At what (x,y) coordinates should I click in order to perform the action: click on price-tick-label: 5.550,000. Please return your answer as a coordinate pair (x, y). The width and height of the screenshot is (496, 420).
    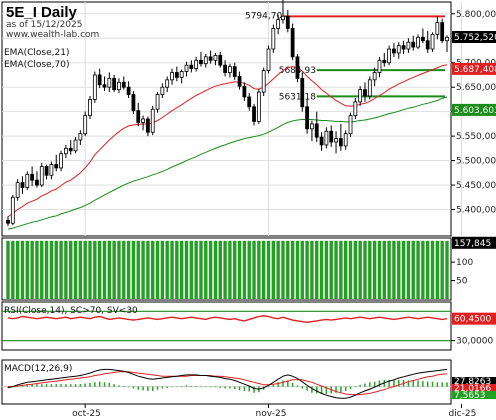
    Looking at the image, I should click on (476, 137).